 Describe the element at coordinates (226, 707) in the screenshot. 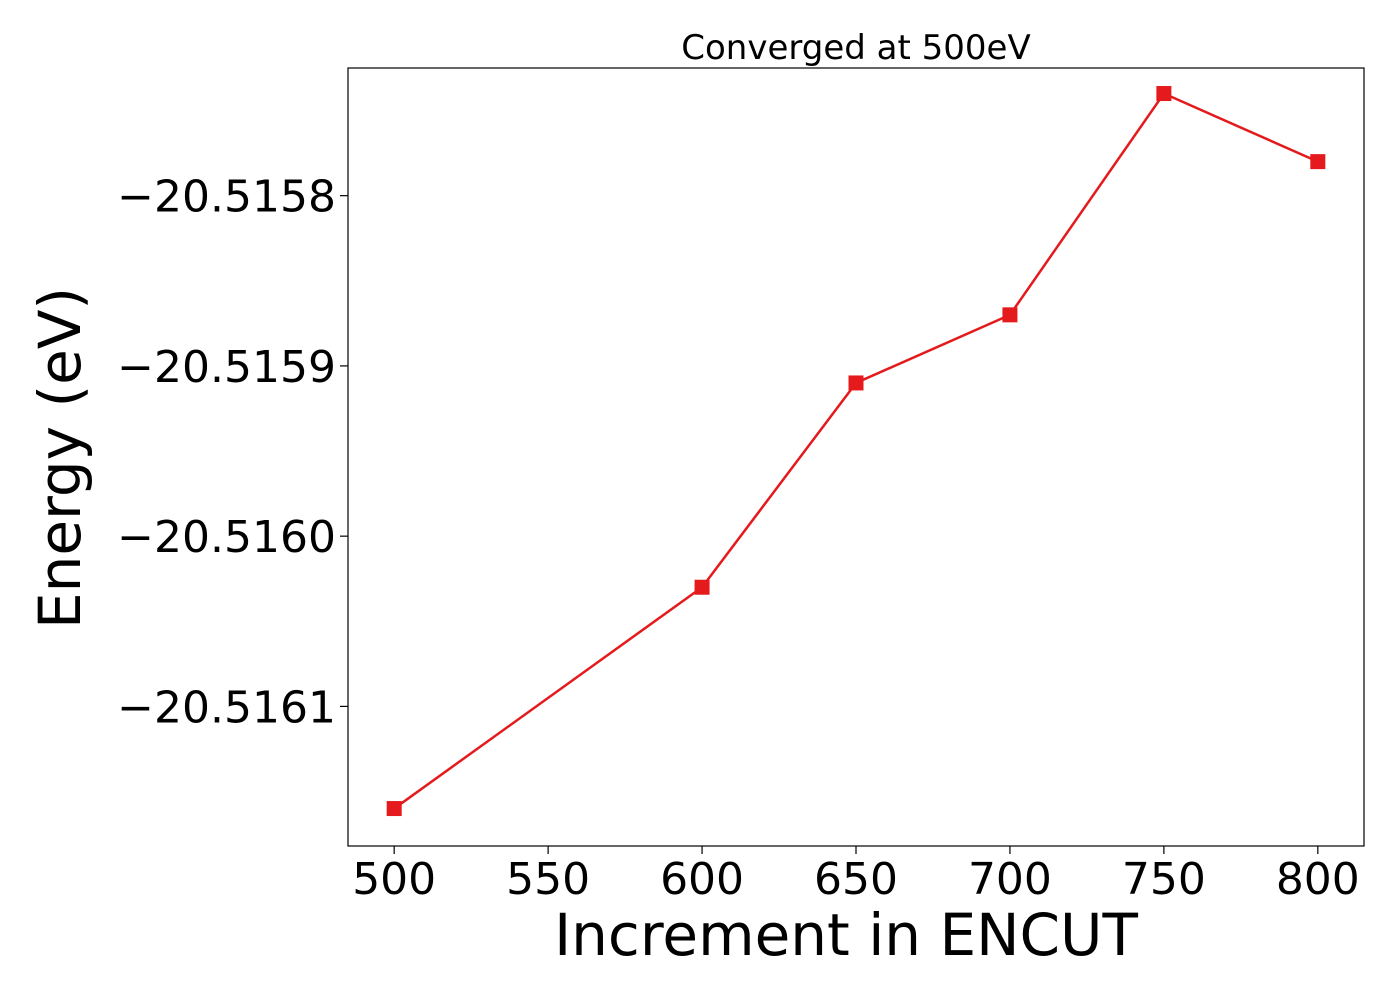

I see `y-tick-label: −20.5161` at that location.